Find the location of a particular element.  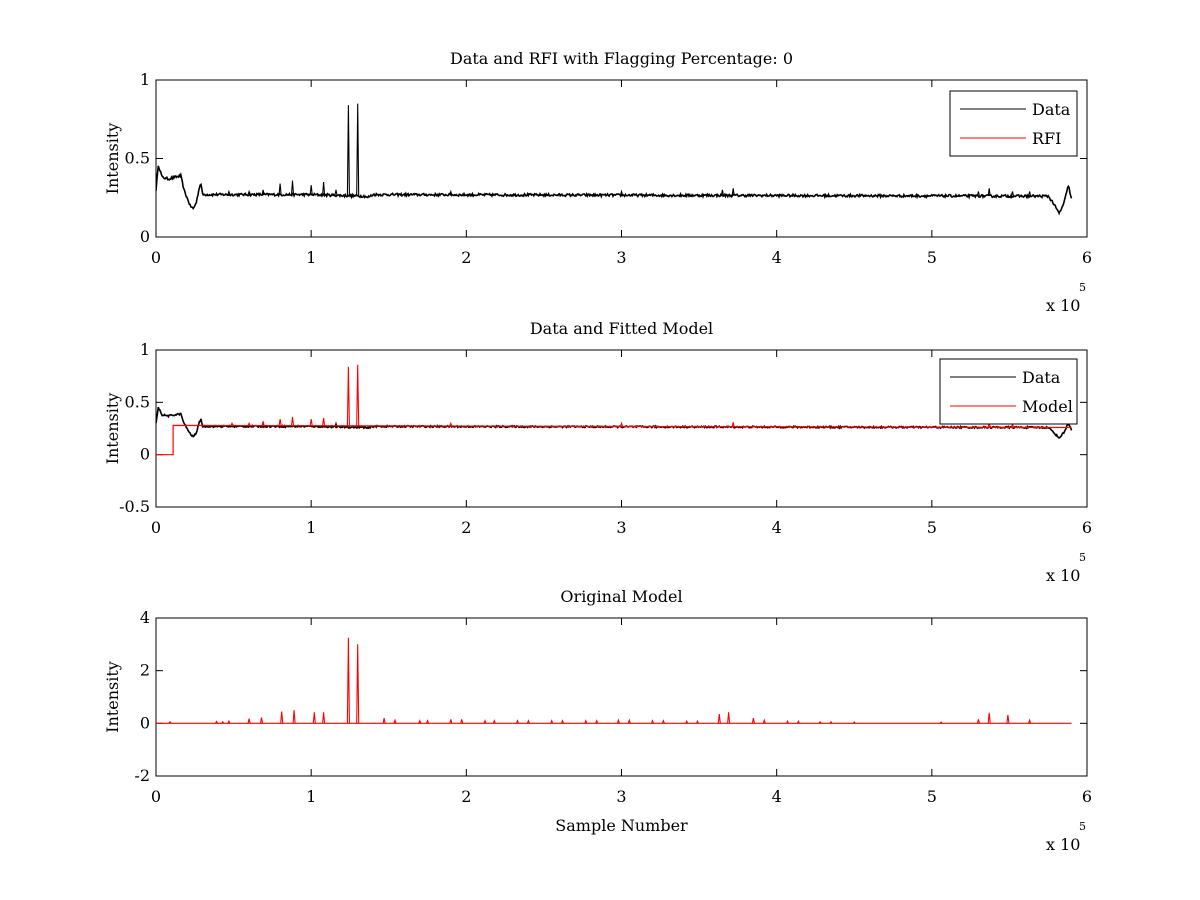

legend: Data Model is located at coordinates (1008, 391).